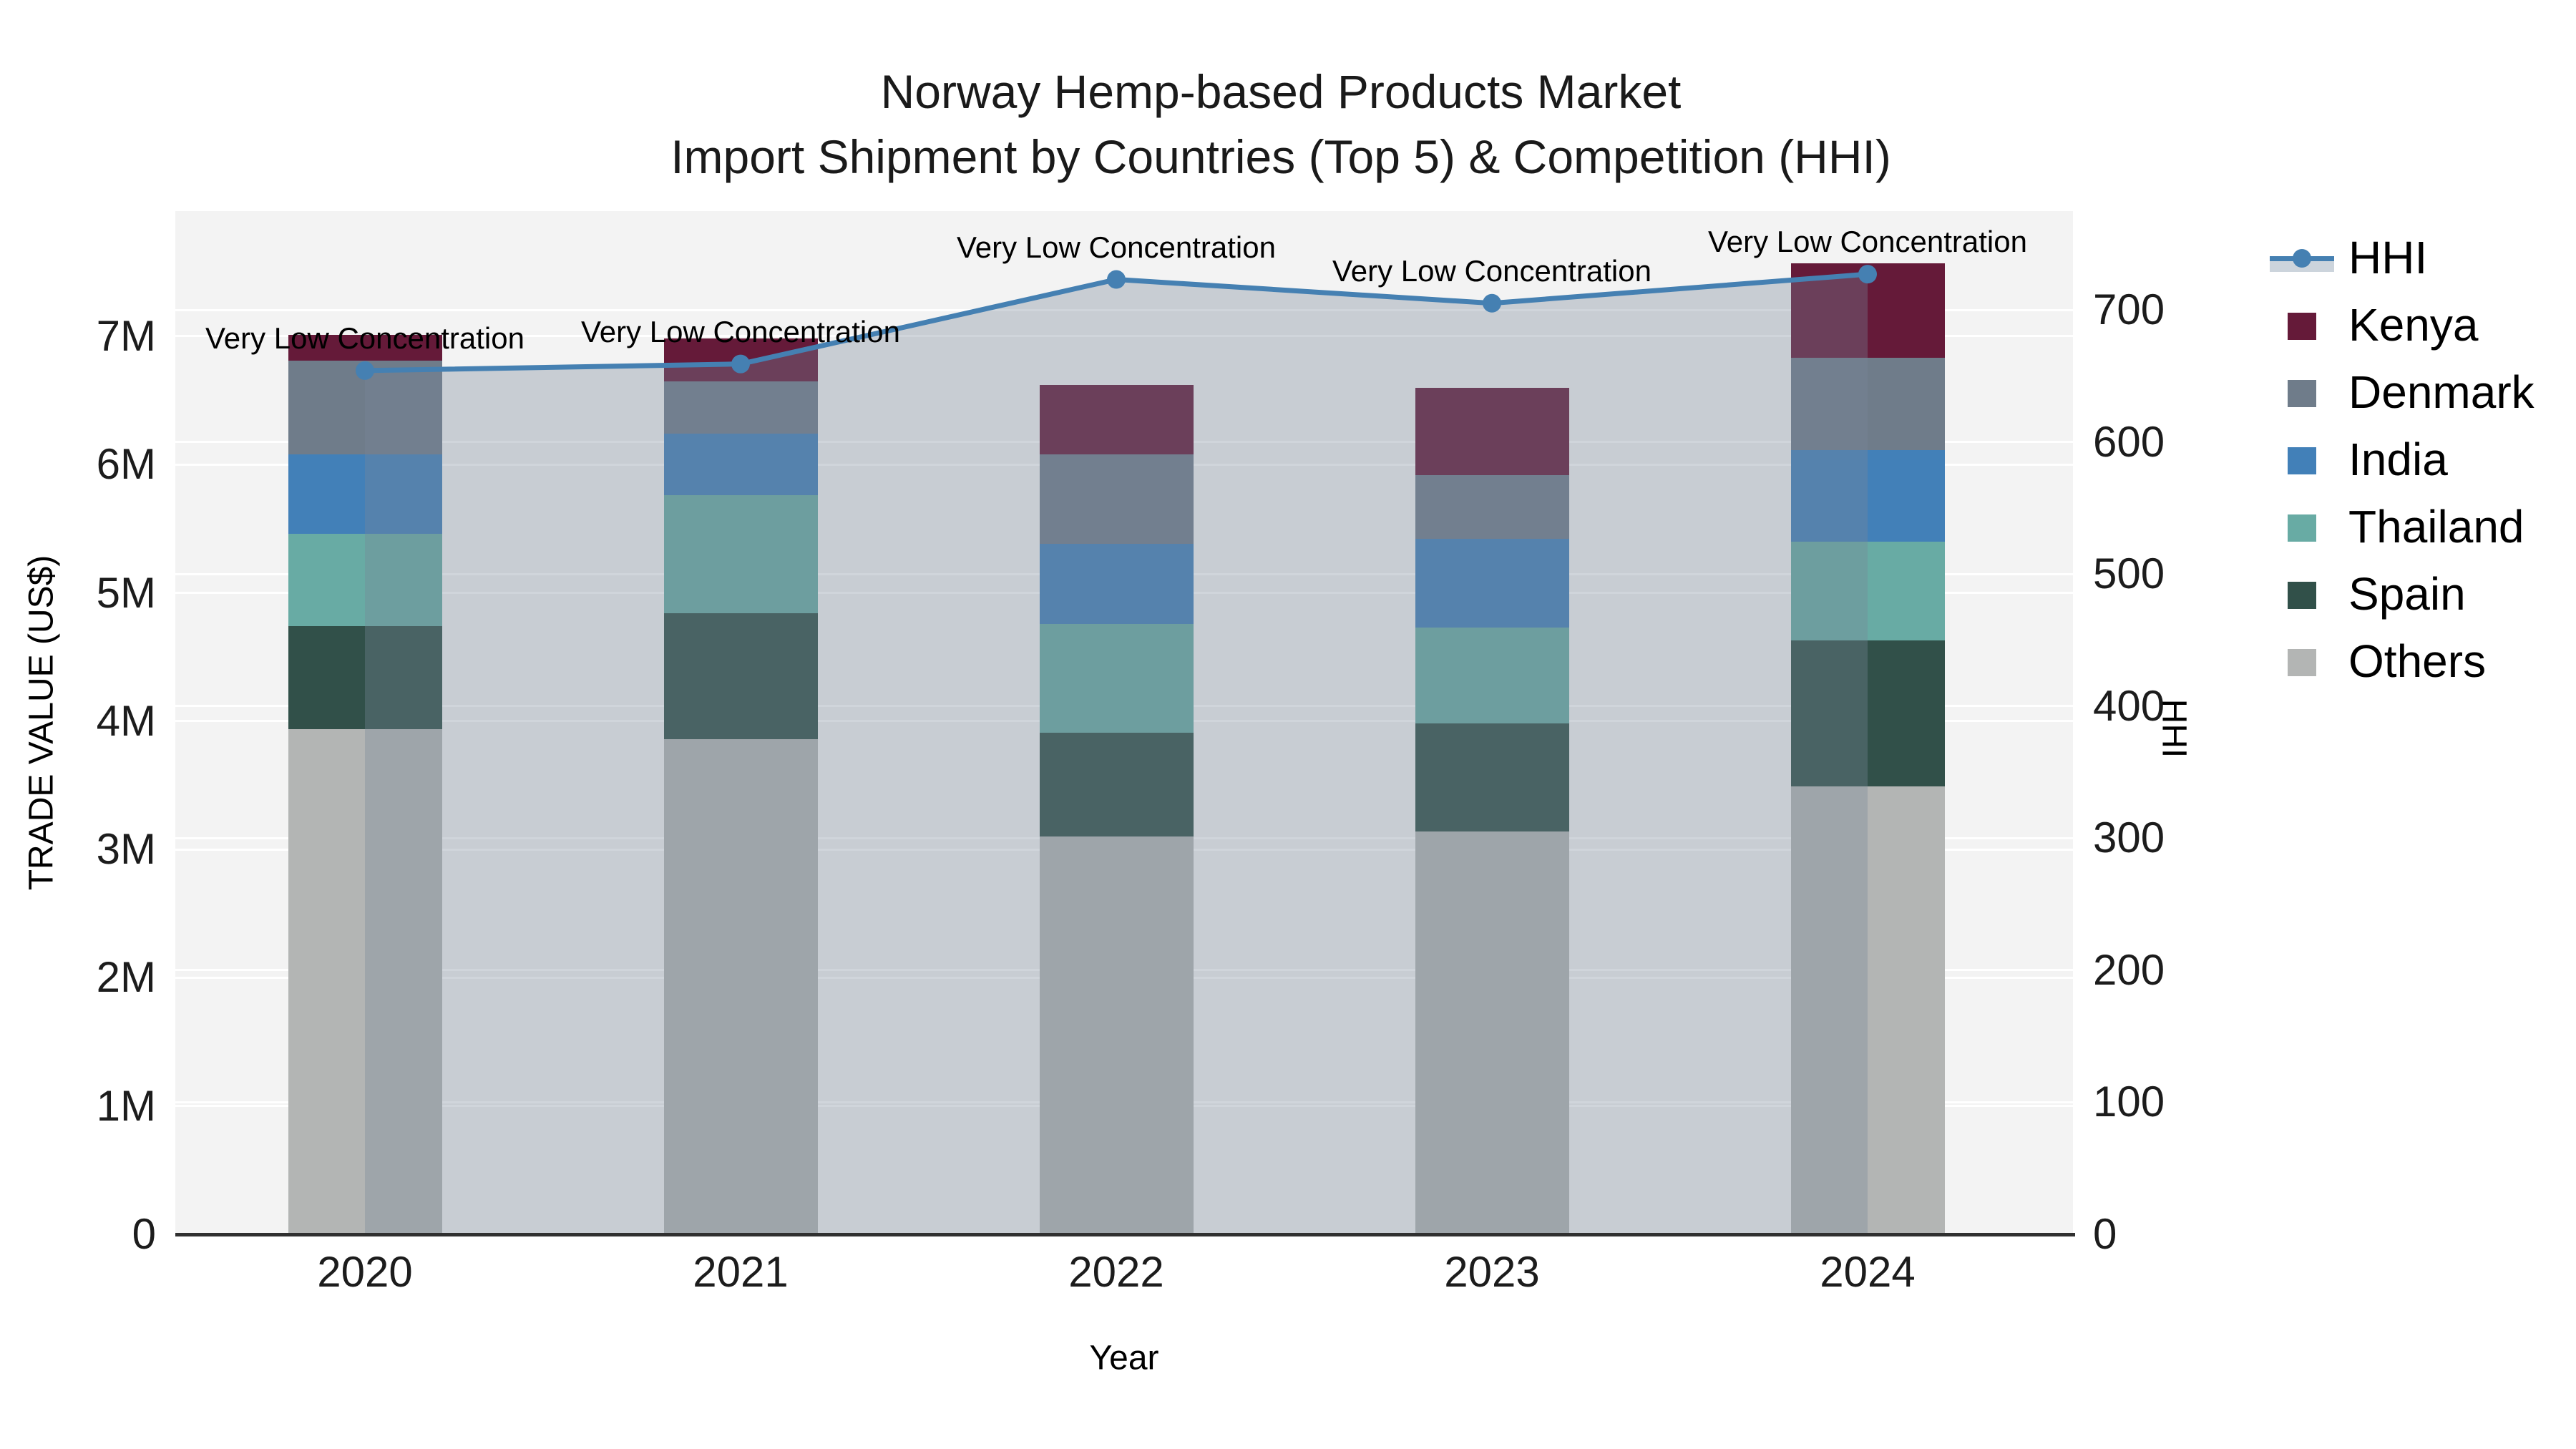 The height and width of the screenshot is (1449, 2576). I want to click on legend-item-india: India, so click(2411, 460).